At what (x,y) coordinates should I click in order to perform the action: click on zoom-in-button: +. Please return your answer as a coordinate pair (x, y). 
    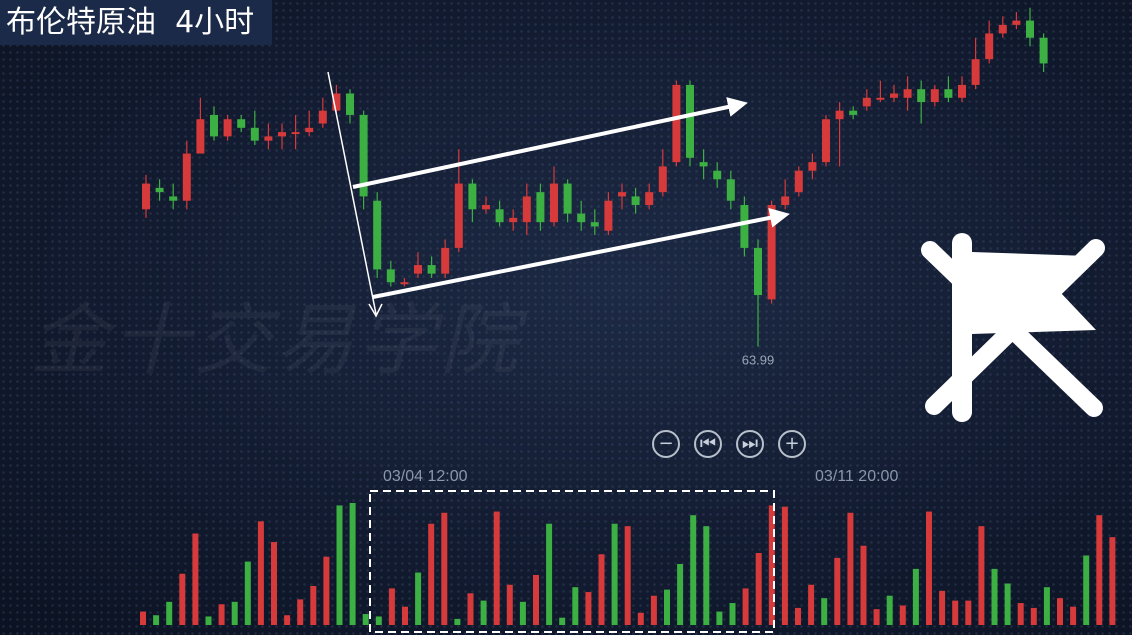
    Looking at the image, I should click on (792, 444).